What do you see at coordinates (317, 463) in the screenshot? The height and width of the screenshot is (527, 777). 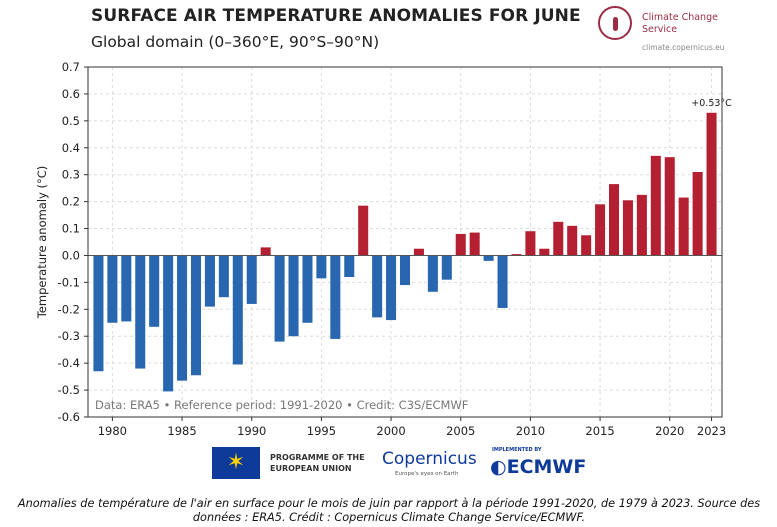 I see `eu-programme-label: PROGRAMME OF THE EUROPEAN UNION` at bounding box center [317, 463].